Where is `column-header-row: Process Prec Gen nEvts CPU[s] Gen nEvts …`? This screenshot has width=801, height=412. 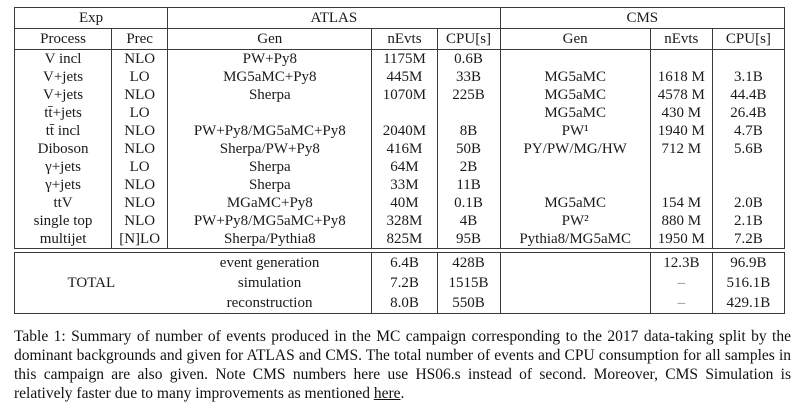
column-header-row: Process Prec Gen nEvts CPU[s] Gen nEvts … is located at coordinates (399, 39).